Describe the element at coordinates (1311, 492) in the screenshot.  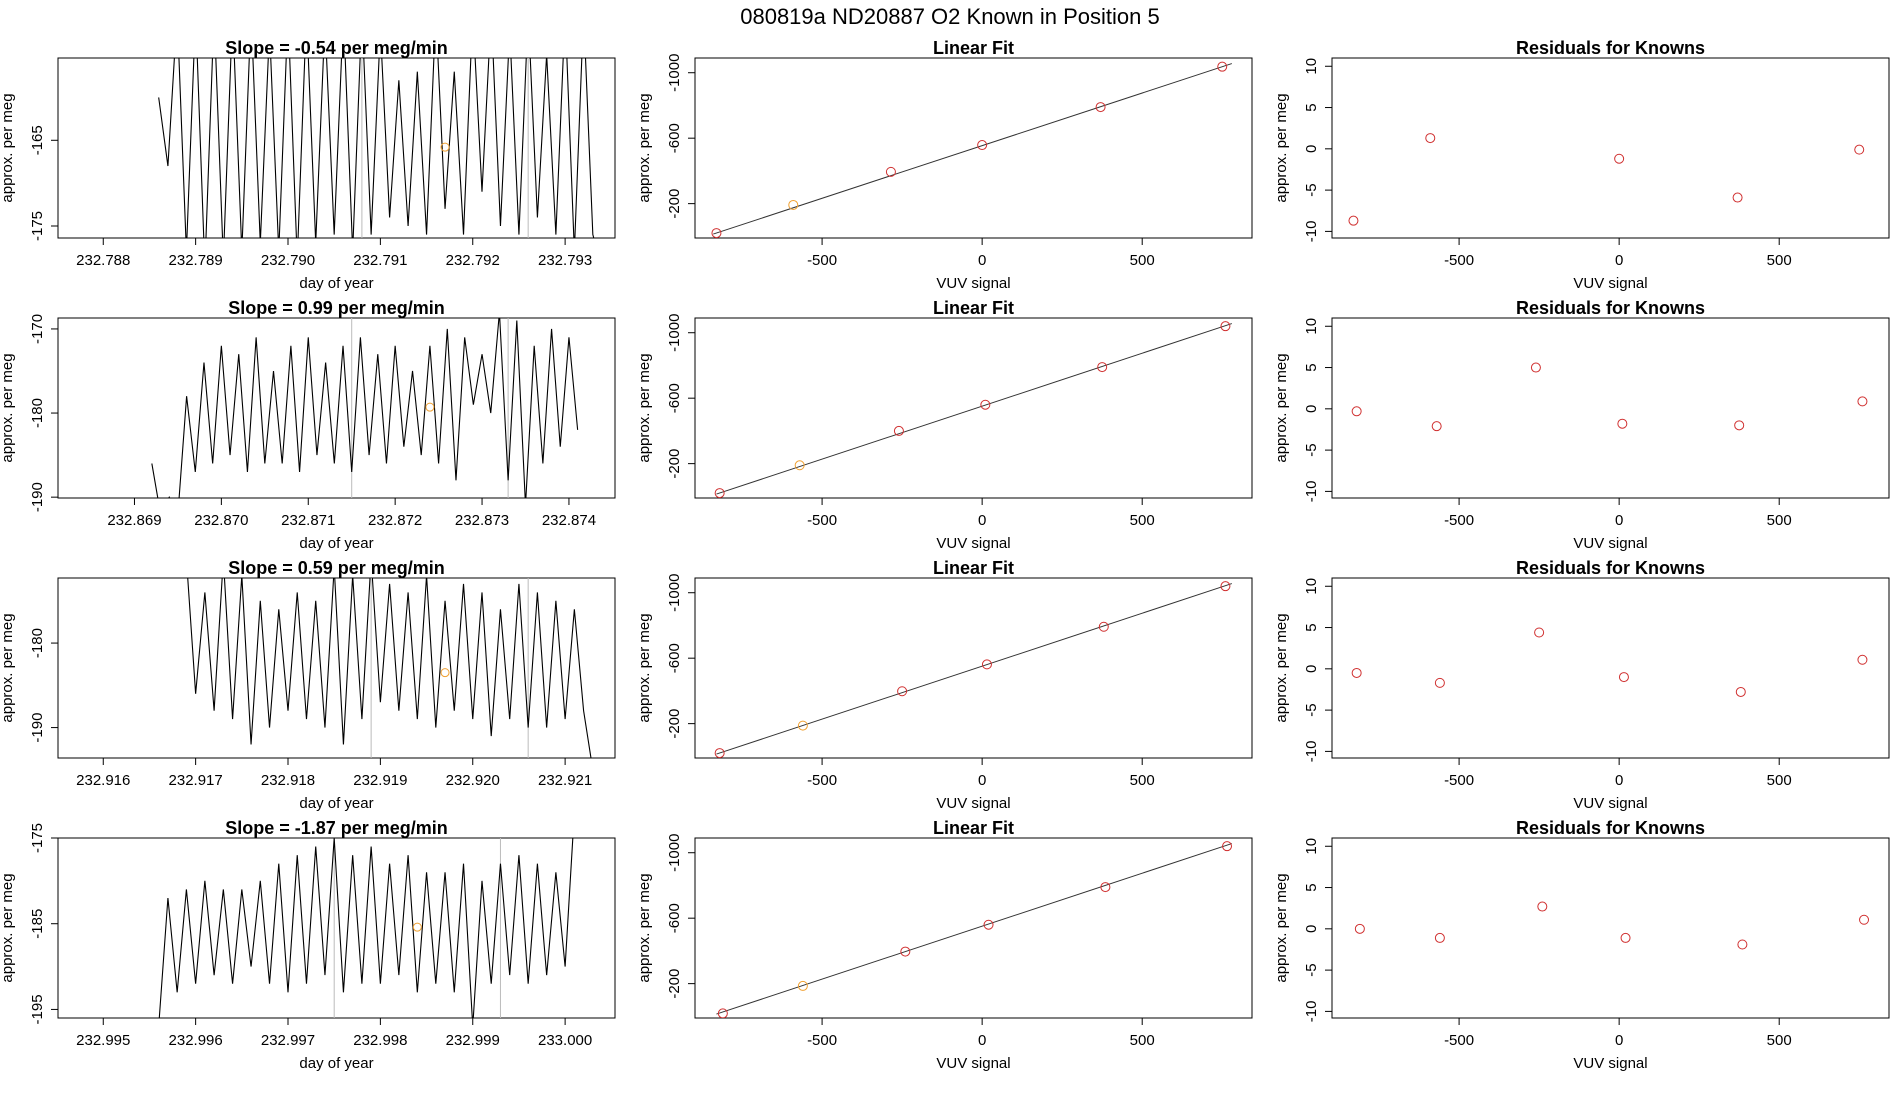
I see `y-tick-label: -10` at that location.